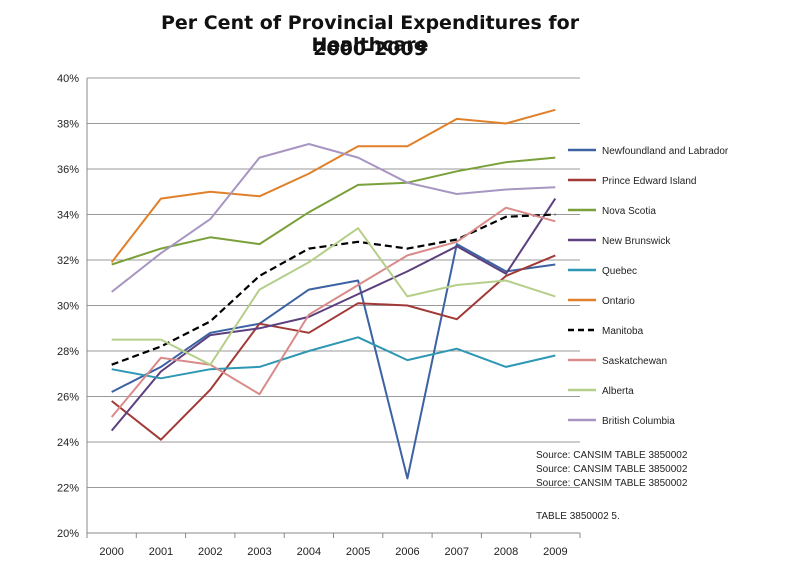 The width and height of the screenshot is (790, 575). What do you see at coordinates (555, 552) in the screenshot?
I see `x-tick-label: 2009` at bounding box center [555, 552].